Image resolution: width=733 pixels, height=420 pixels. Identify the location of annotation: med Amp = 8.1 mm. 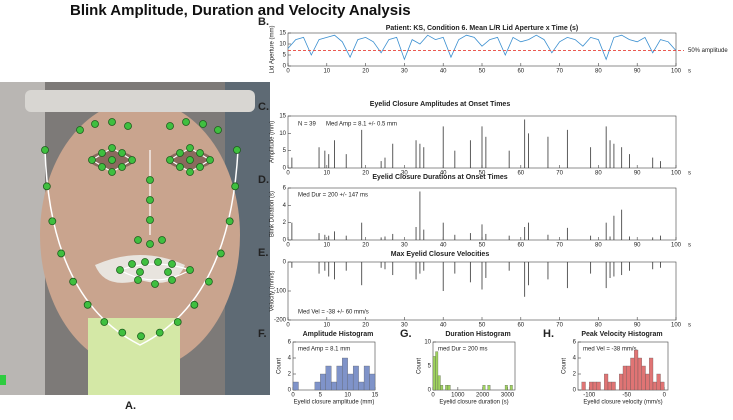
(324, 350).